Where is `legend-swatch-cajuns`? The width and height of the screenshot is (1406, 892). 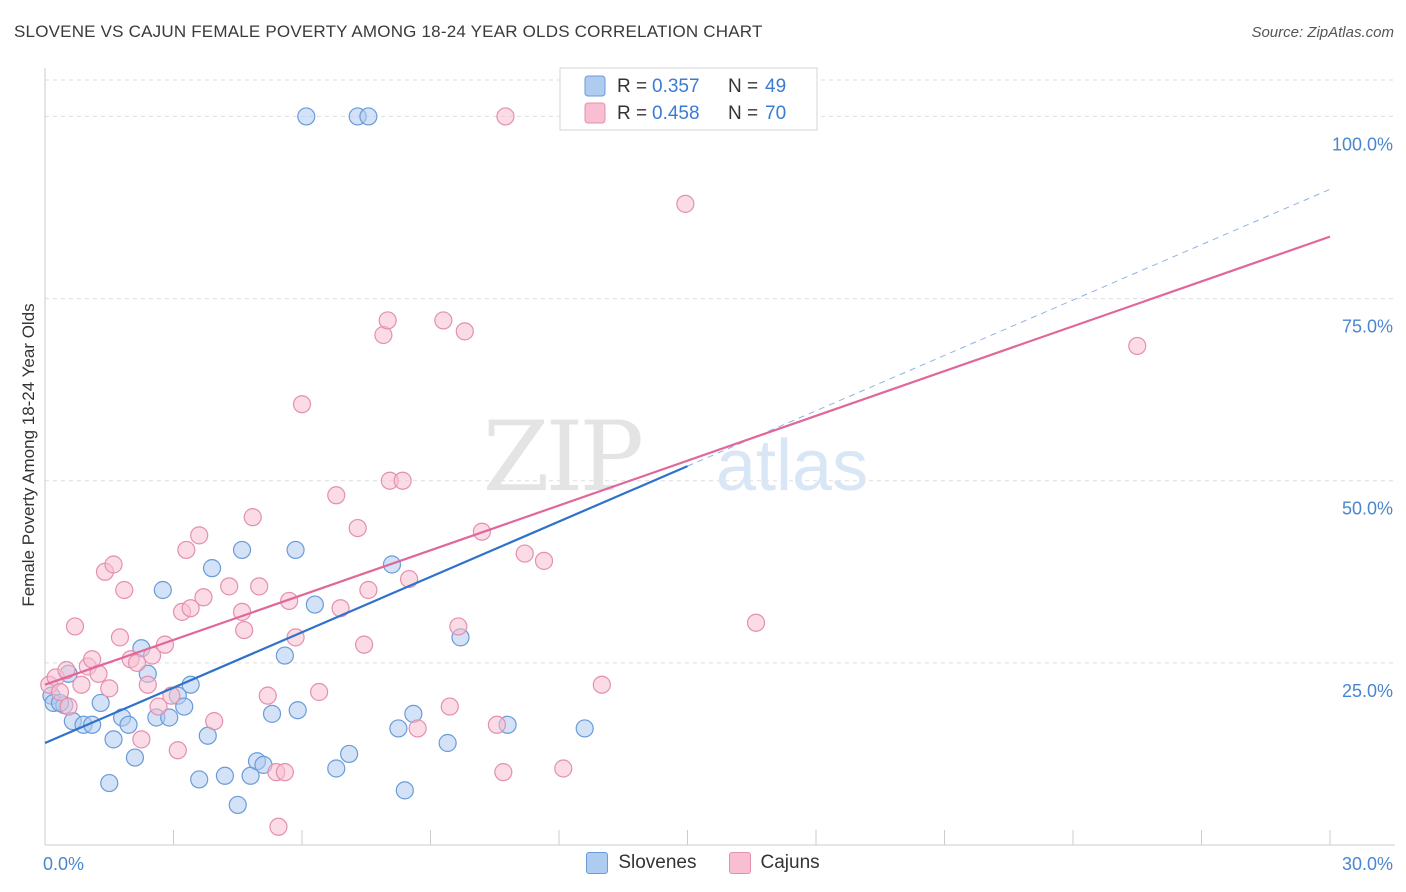 legend-swatch-cajuns is located at coordinates (739, 863).